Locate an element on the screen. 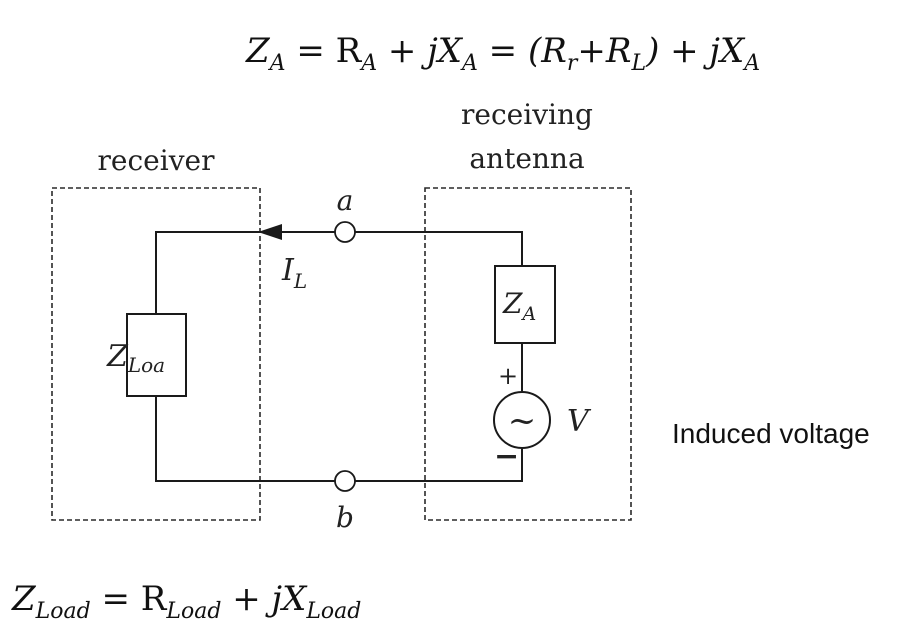  induced-voltage-annotation: Induced voltage is located at coordinates (771, 433).